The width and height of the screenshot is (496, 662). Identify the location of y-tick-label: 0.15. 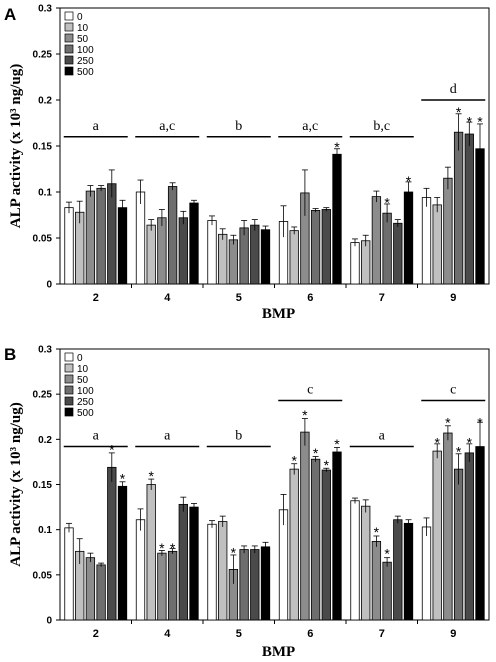
(43, 147).